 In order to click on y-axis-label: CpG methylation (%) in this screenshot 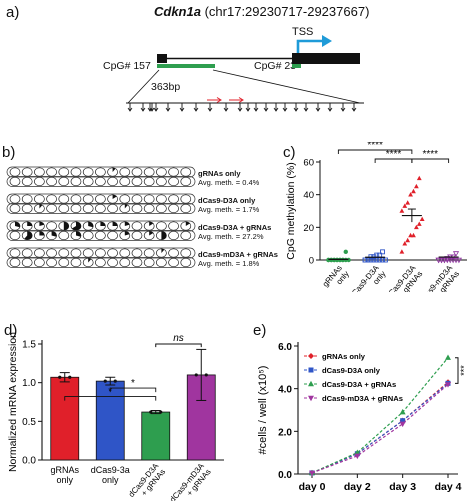, I will do `click(291, 210)`.